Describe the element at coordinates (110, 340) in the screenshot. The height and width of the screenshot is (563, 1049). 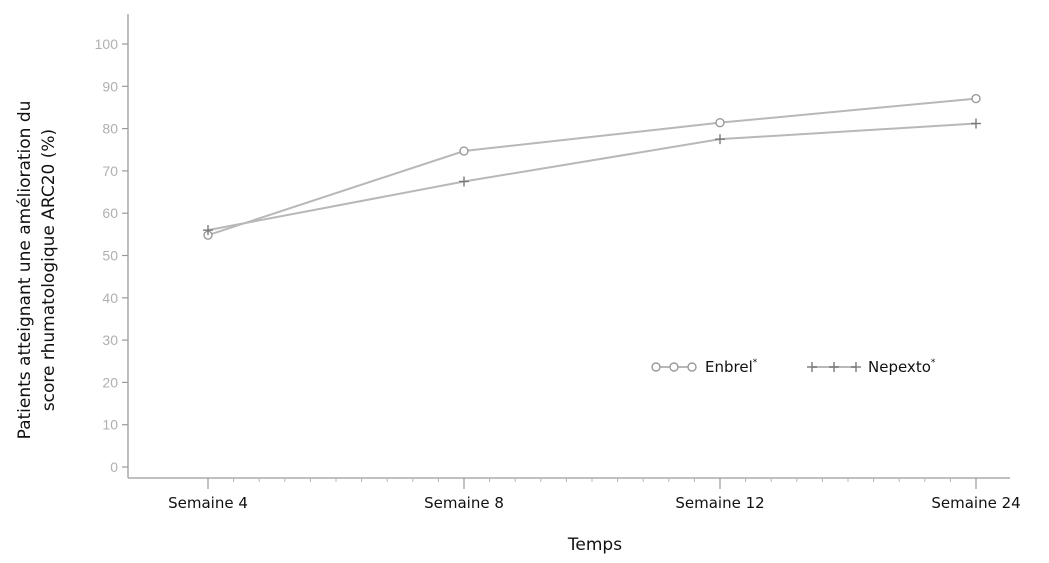
I see `y-tick-label: 30` at that location.